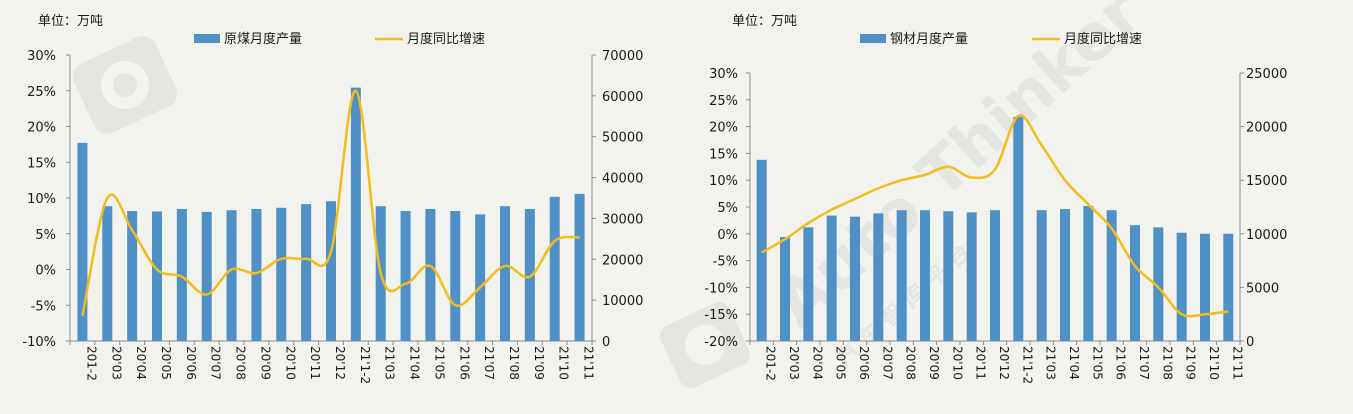 The image size is (1353, 414). Describe the element at coordinates (41, 128) in the screenshot. I see `left-tick-label: 20%` at that location.